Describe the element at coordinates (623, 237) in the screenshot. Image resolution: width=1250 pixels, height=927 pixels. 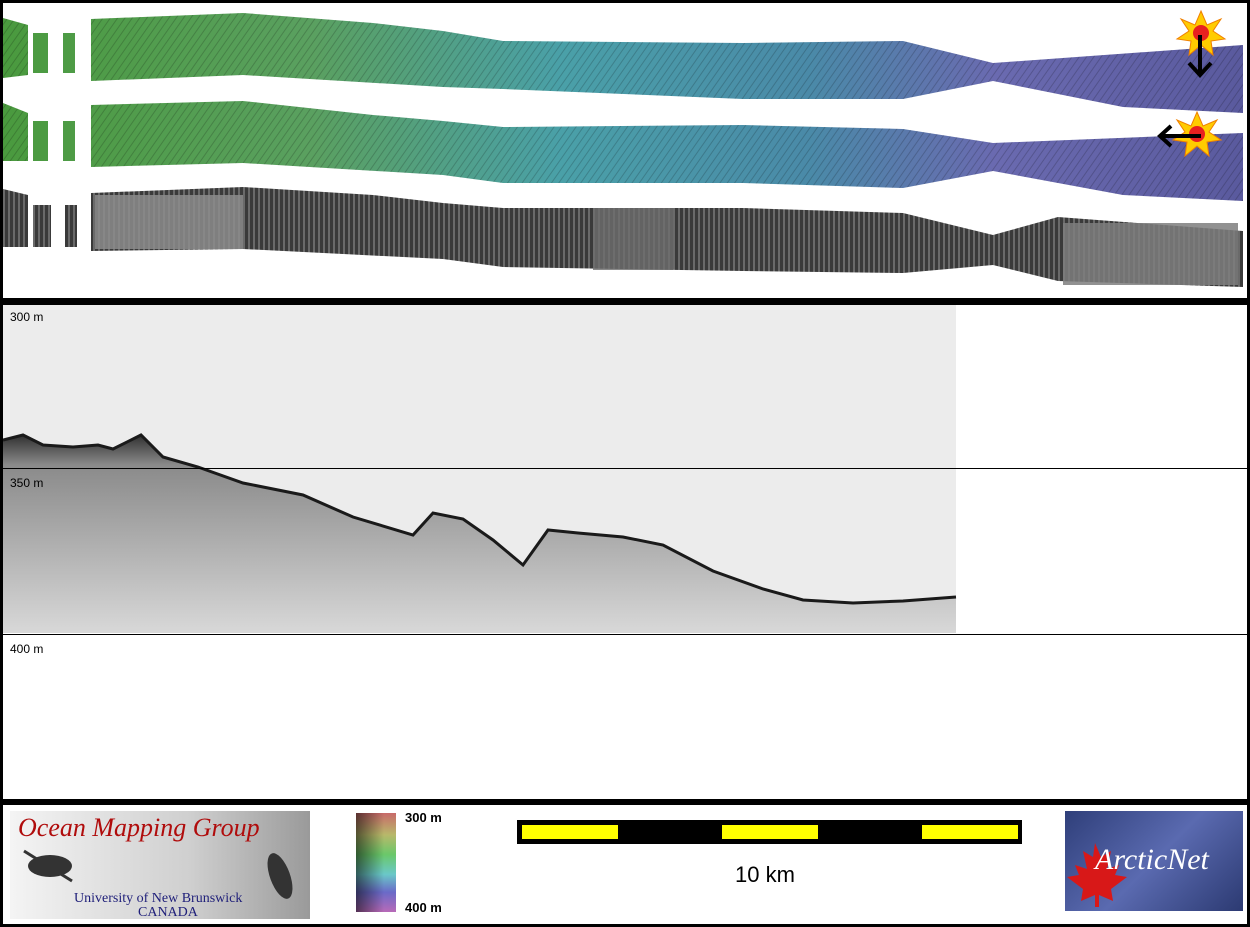
I see `backscatter-strip` at that location.